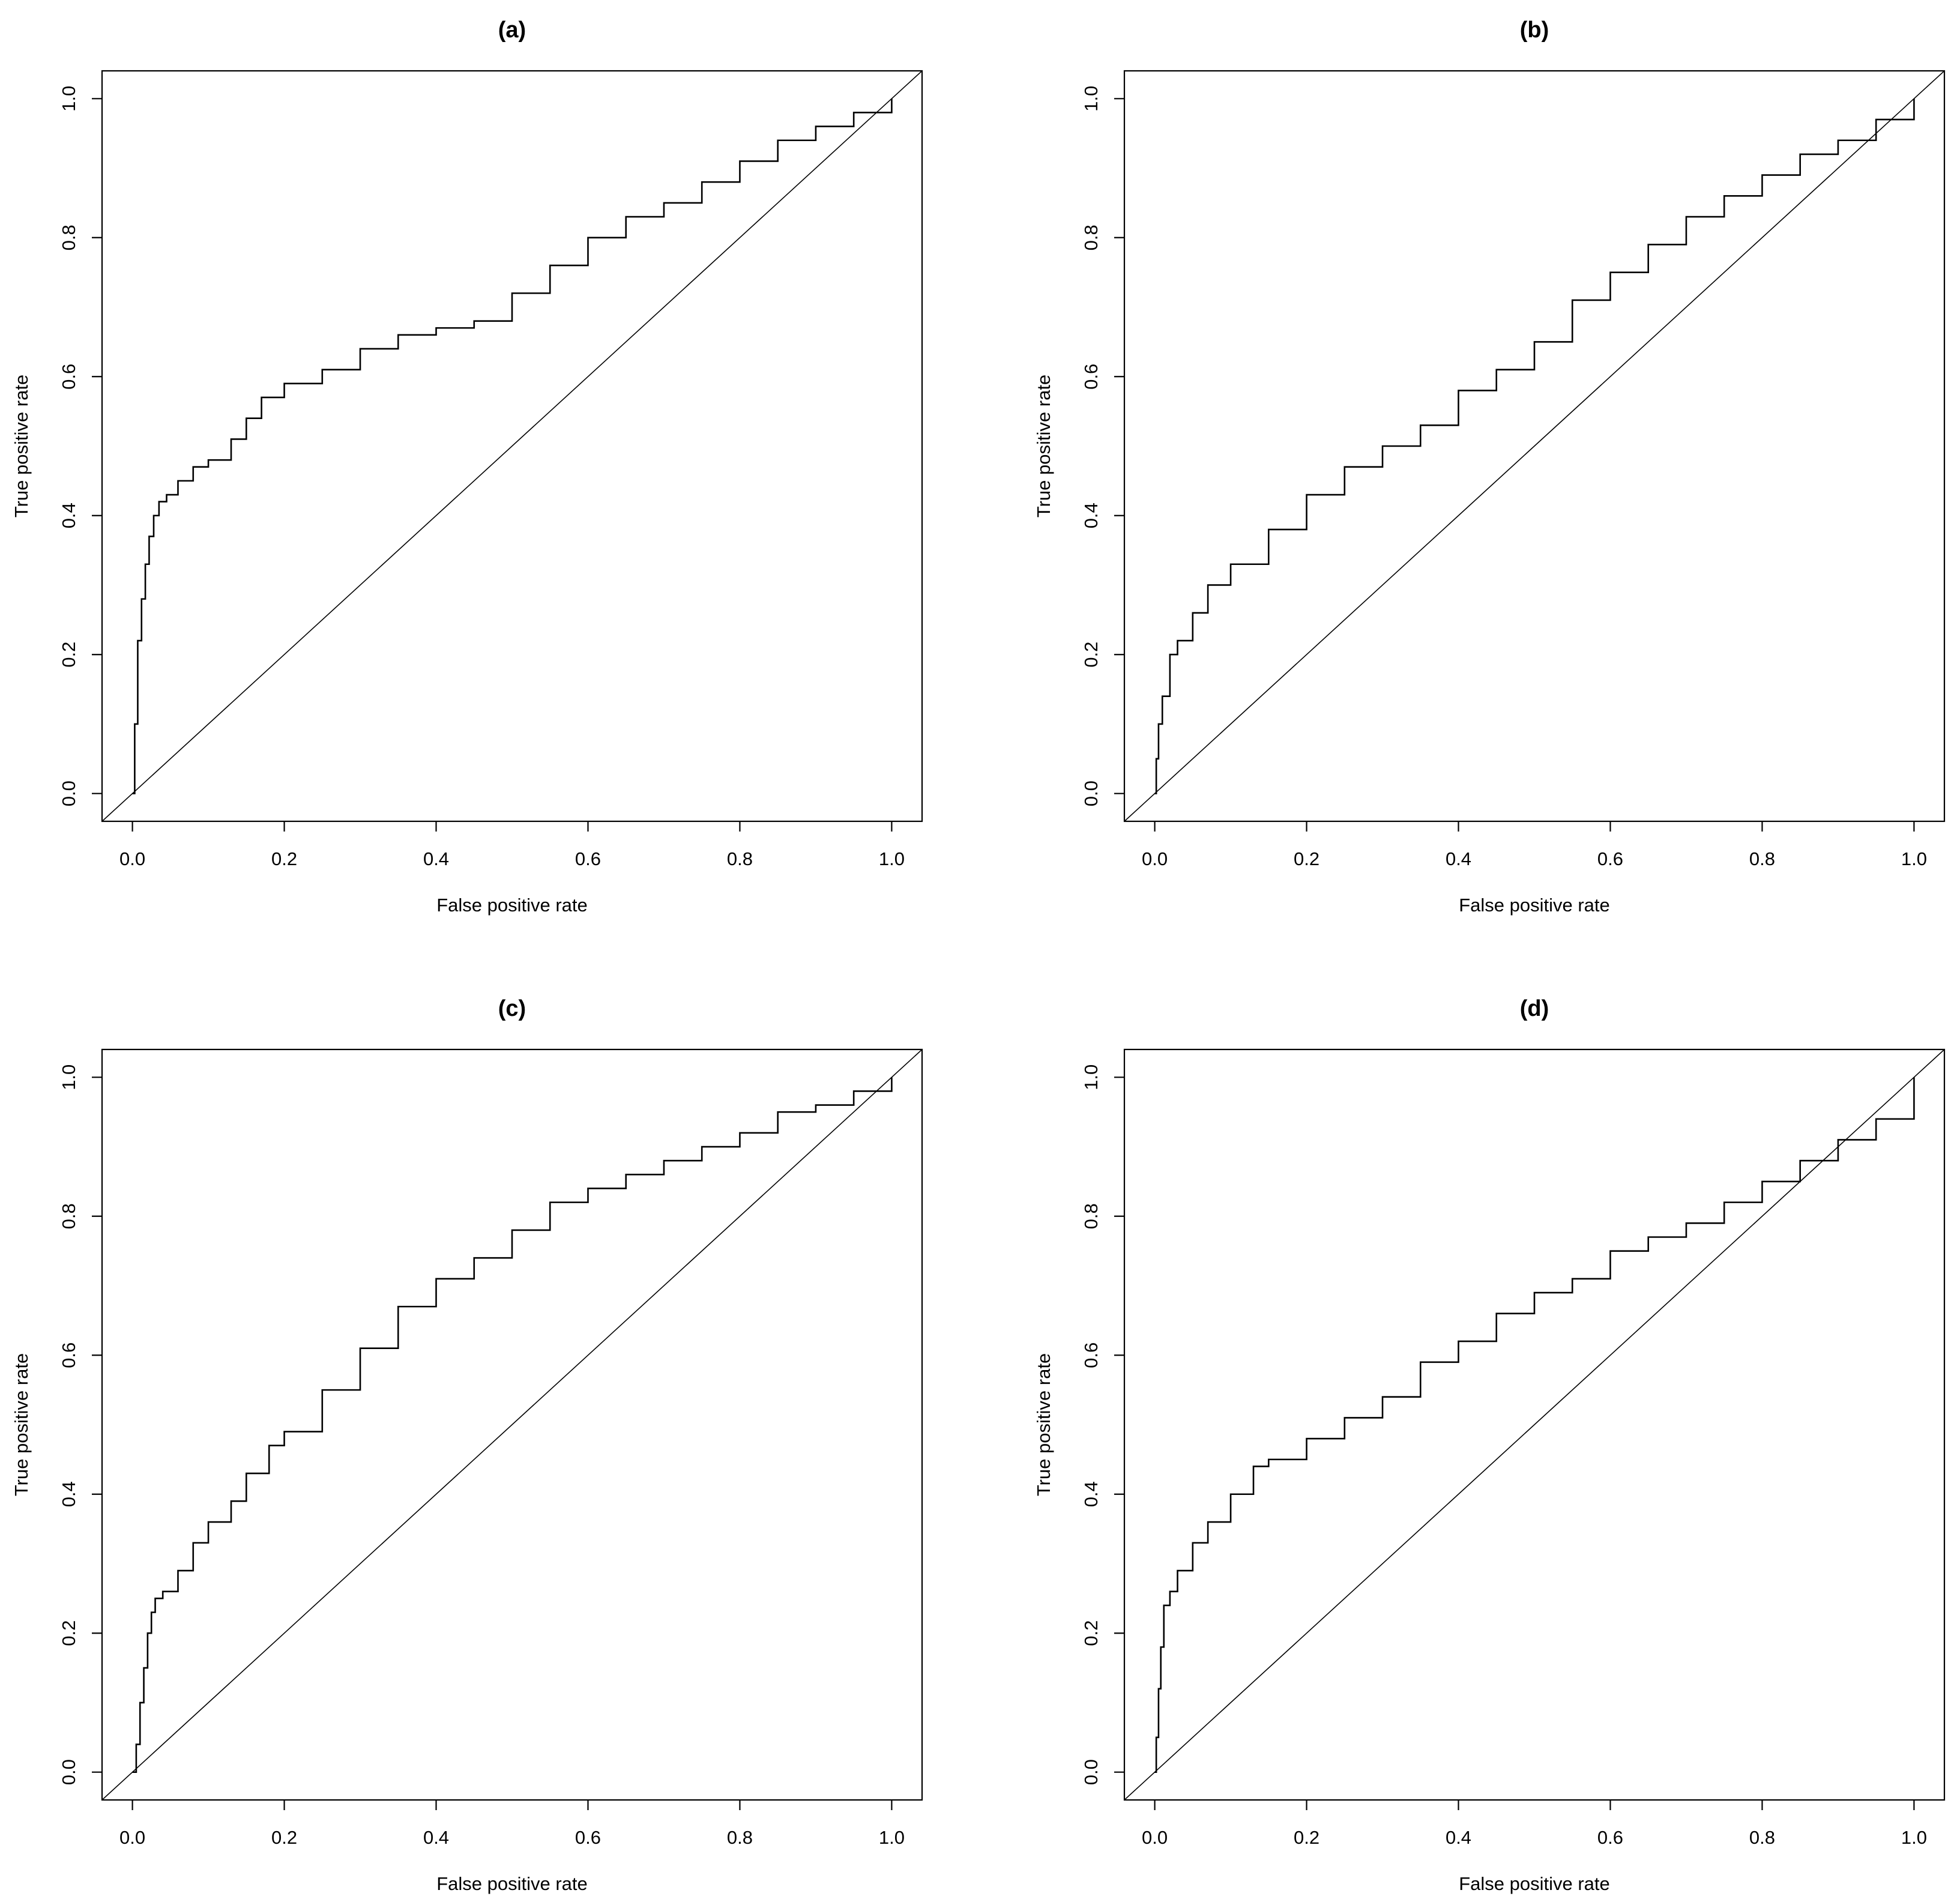 The height and width of the screenshot is (1902, 1960). What do you see at coordinates (512, 1008) in the screenshot?
I see `panel-title: (c)` at bounding box center [512, 1008].